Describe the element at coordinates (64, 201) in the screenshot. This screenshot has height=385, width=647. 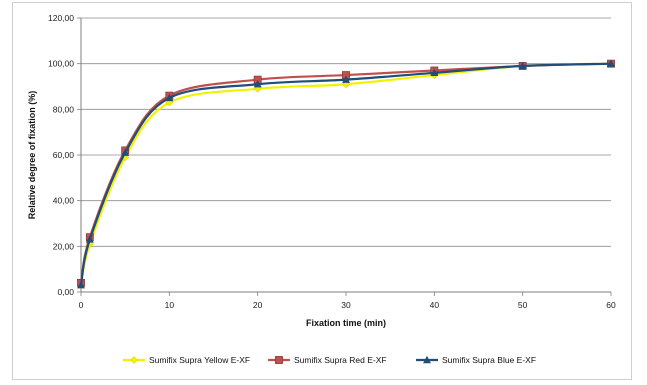
I see `y-tick-label: 40,00` at that location.